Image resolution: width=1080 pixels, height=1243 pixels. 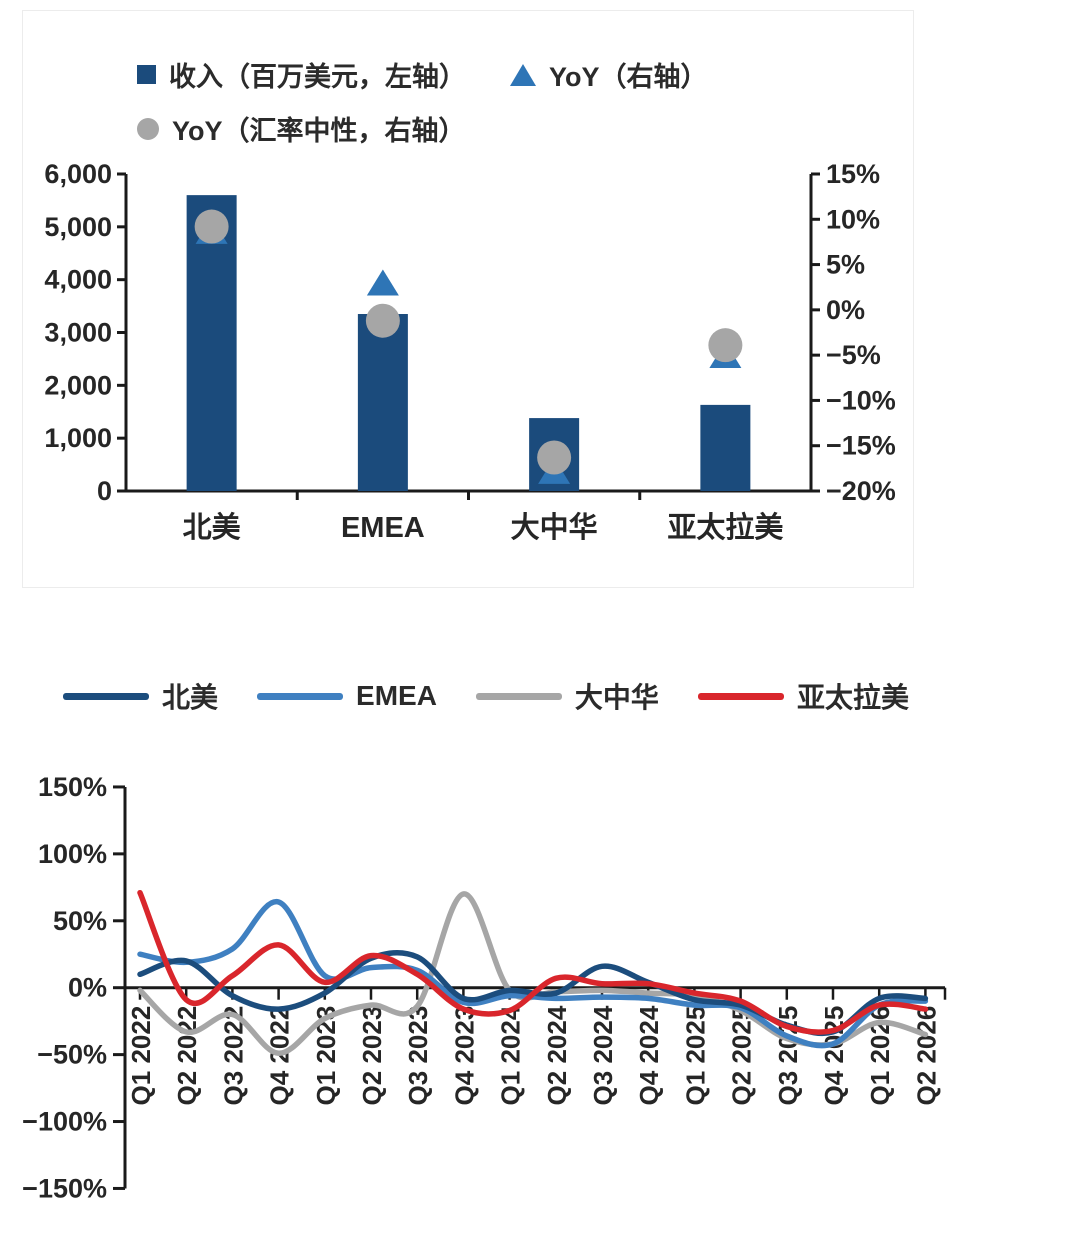 What do you see at coordinates (78, 174) in the screenshot?
I see `svg-text: 6,000` at bounding box center [78, 174].